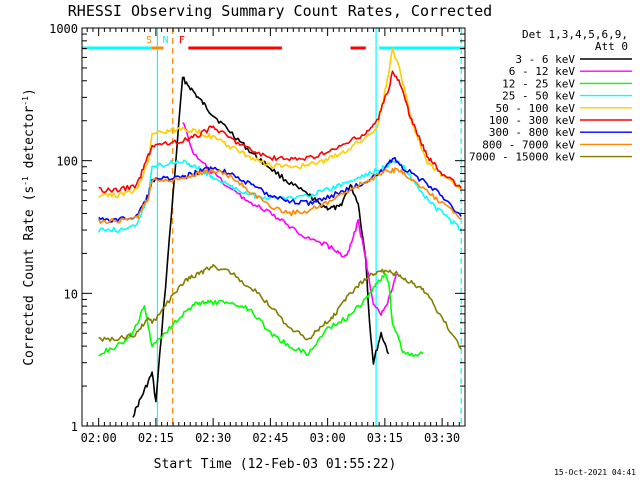 This screenshot has height=480, width=640. Describe the element at coordinates (261, 315) in the screenshot. I see `series-line-12-25-kev` at that location.